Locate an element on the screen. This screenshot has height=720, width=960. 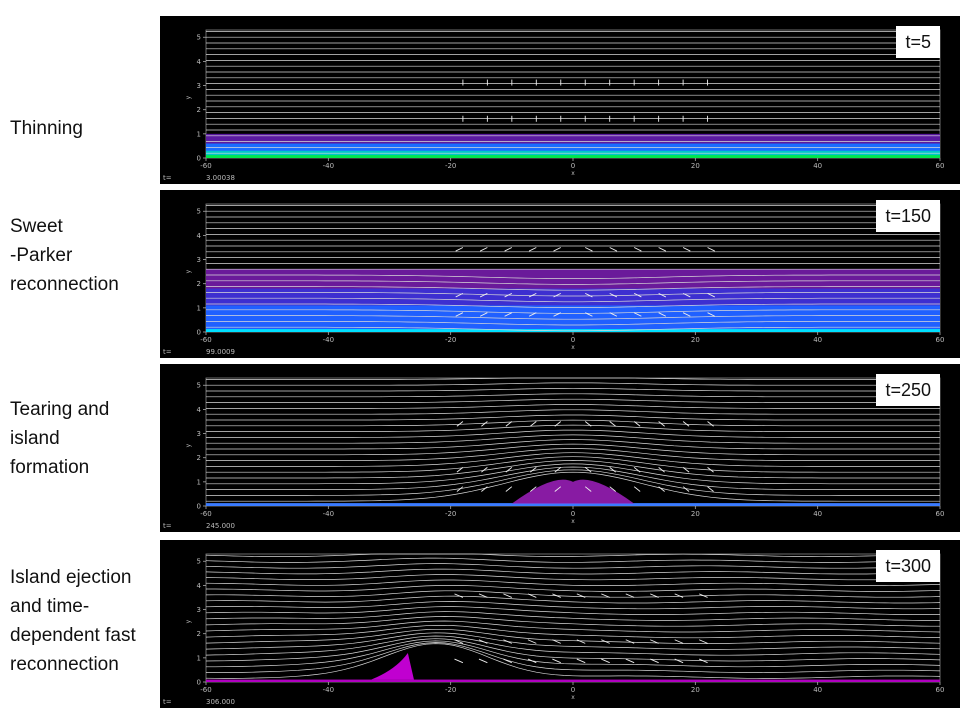
y-tick-label: 1 is located at coordinates (199, 482).